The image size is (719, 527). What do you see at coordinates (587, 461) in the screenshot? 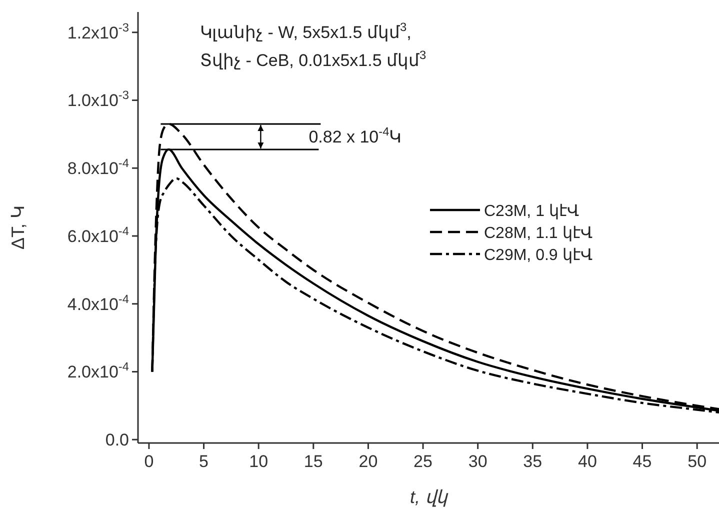
I see `x-tick-label: 40` at bounding box center [587, 461].